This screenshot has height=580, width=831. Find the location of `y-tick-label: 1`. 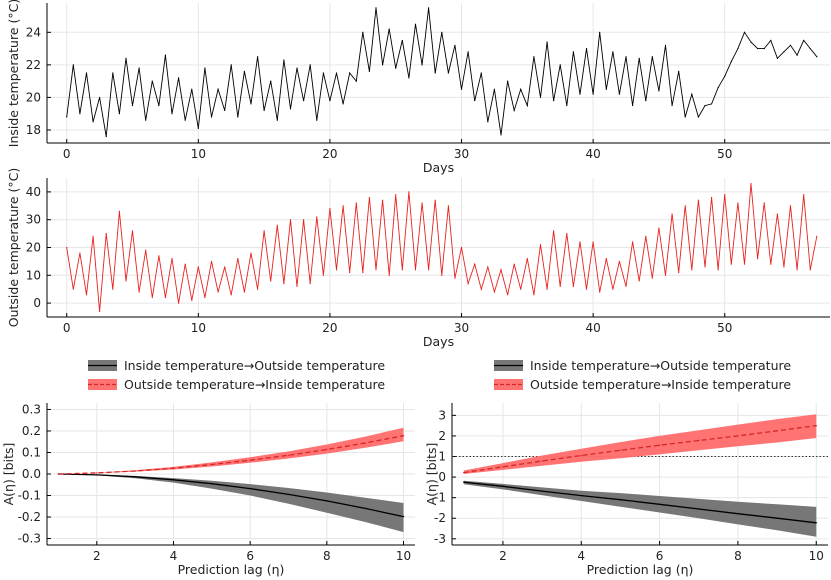

y-tick-label: 1 is located at coordinates (442, 457).